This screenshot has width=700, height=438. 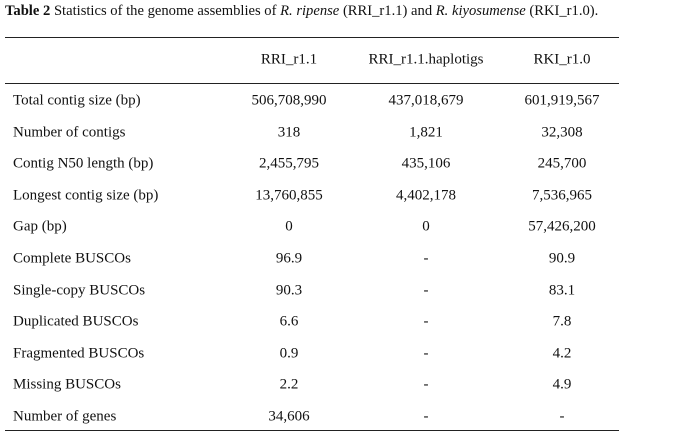 What do you see at coordinates (83, 163) in the screenshot?
I see `row-label: Contig N50 length (bp)` at bounding box center [83, 163].